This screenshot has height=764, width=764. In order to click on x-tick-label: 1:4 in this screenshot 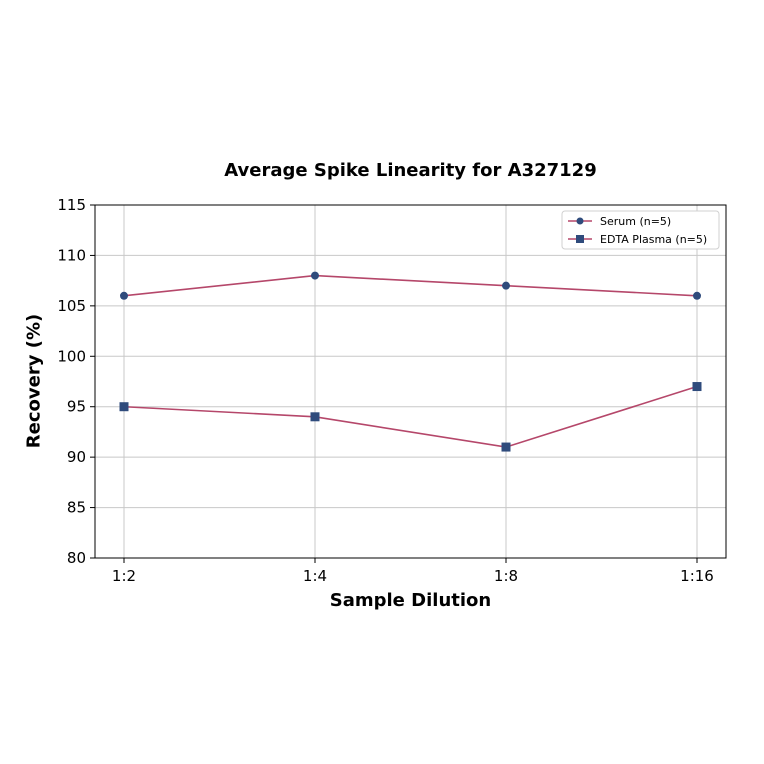, I will do `click(315, 576)`.